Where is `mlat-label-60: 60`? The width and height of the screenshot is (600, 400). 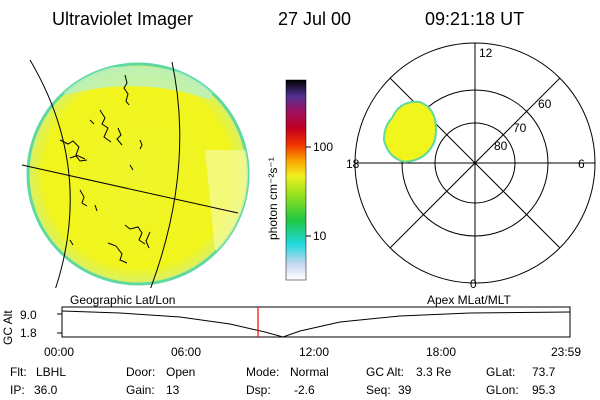
mlat-label-60: 60 is located at coordinates (545, 104).